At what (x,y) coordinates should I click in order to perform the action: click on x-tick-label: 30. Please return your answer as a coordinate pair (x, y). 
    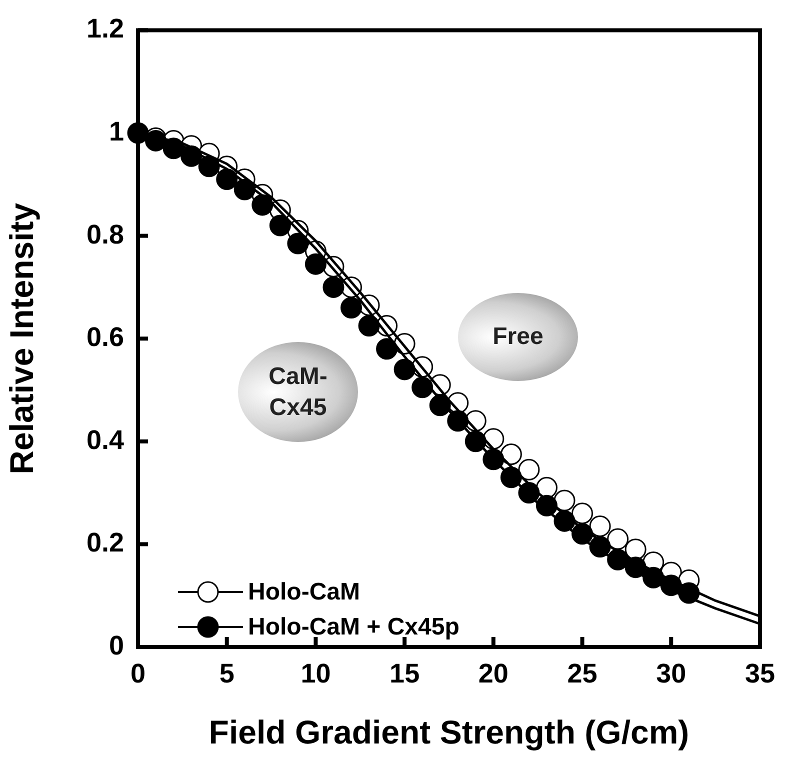
    Looking at the image, I should click on (671, 673).